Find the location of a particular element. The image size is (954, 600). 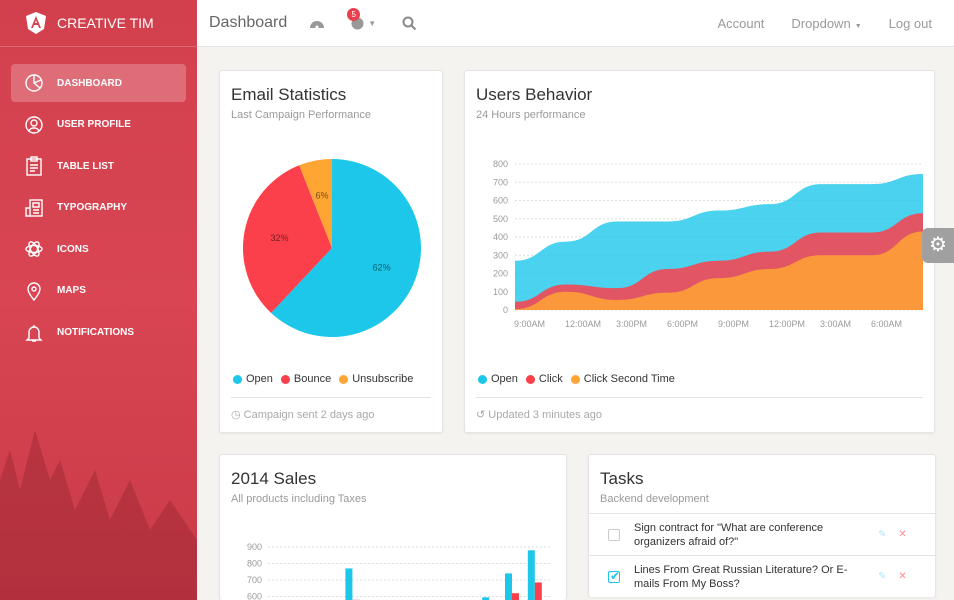

sidebar-item-user-profile: USER PROFILE is located at coordinates (98, 125).